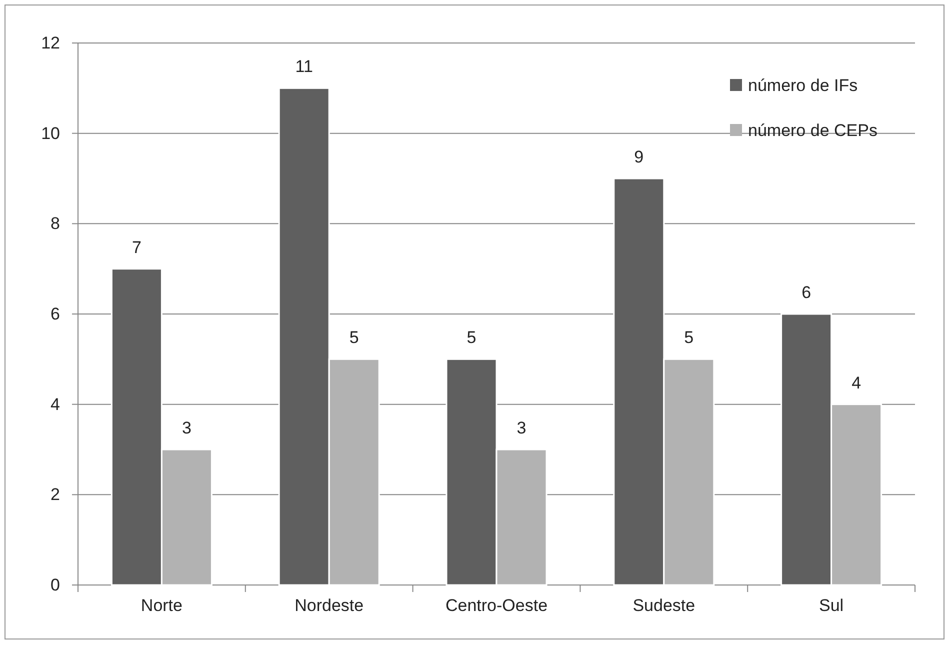 This screenshot has width=950, height=645. I want to click on y-tick-label: 0, so click(55, 584).